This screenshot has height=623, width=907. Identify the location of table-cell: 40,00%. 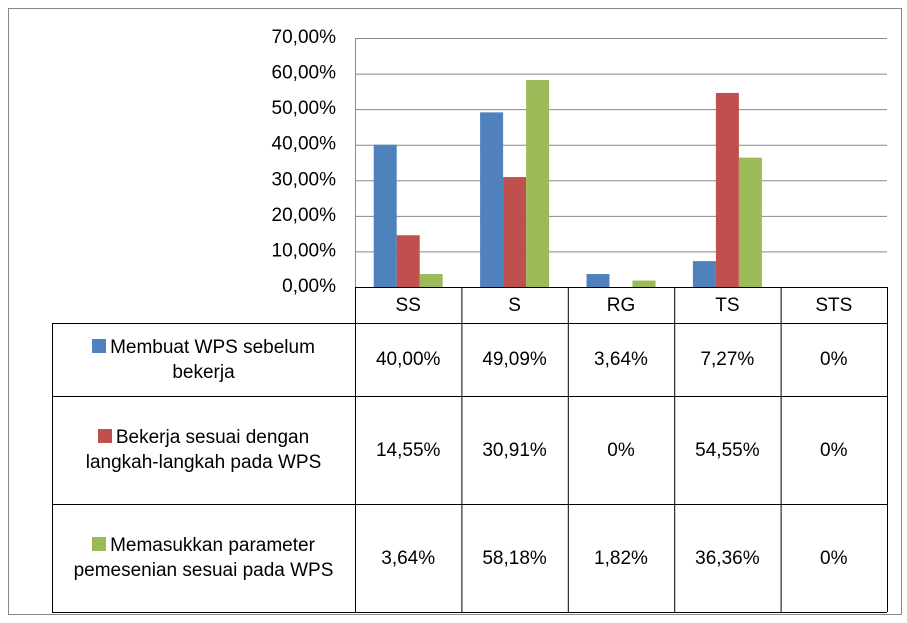
(408, 359).